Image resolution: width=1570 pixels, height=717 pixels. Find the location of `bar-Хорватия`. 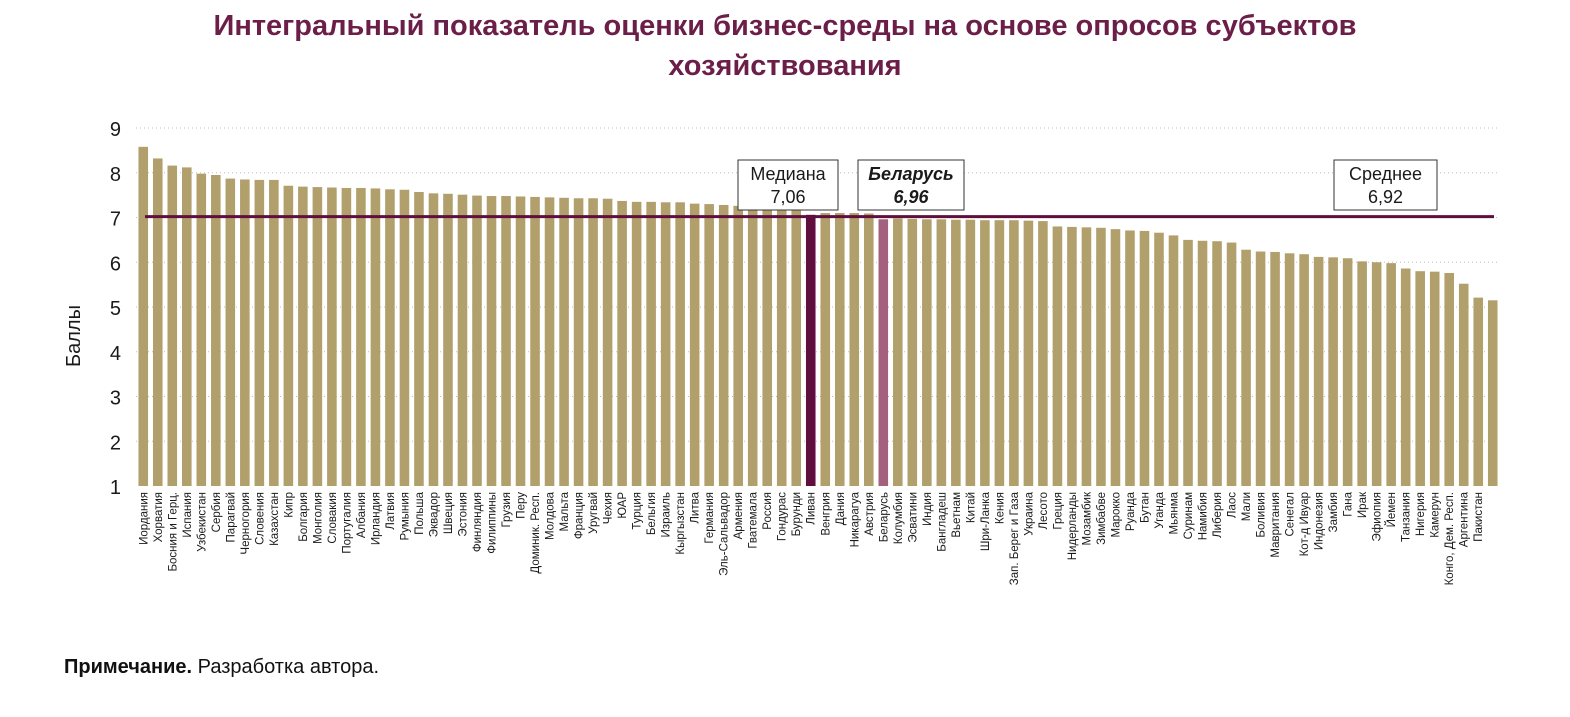

bar-Хорватия is located at coordinates (157, 322).